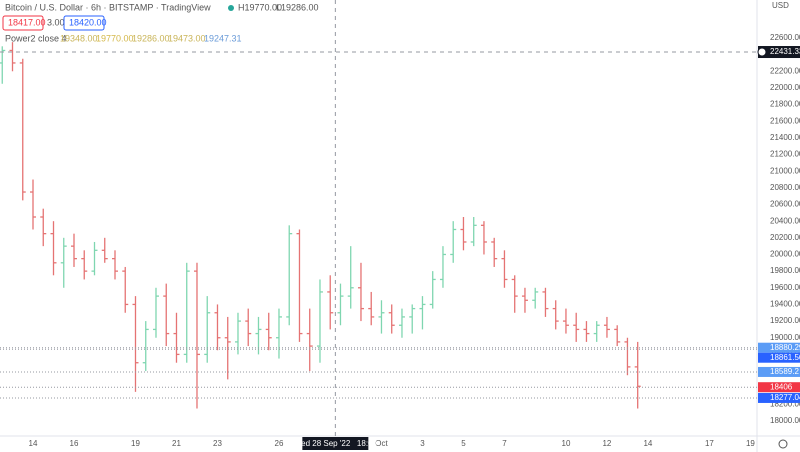  I want to click on buy-button, so click(84, 23).